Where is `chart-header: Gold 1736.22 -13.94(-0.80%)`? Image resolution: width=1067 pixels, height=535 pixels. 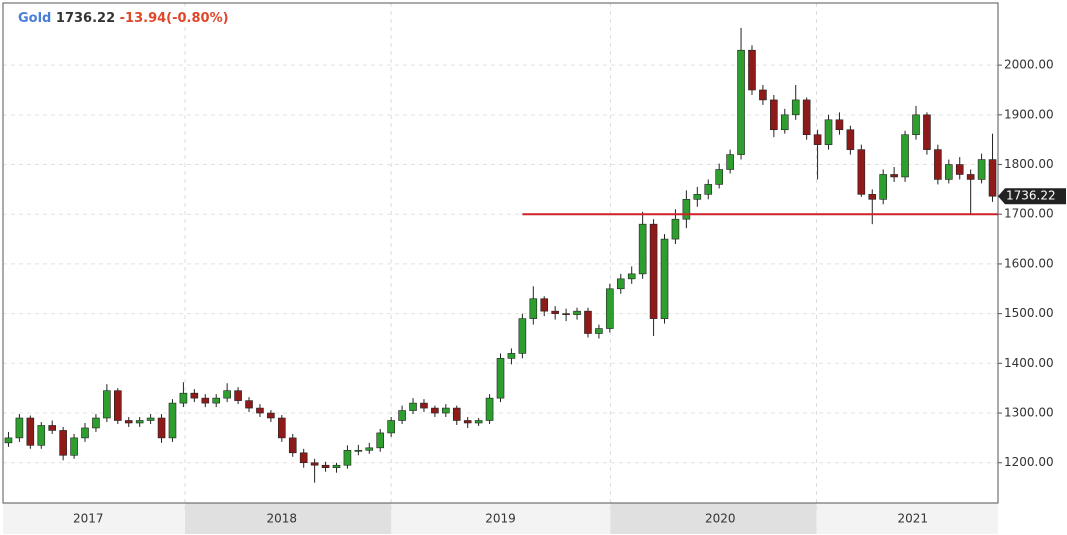 chart-header: Gold 1736.22 -13.94(-0.80%) is located at coordinates (123, 18).